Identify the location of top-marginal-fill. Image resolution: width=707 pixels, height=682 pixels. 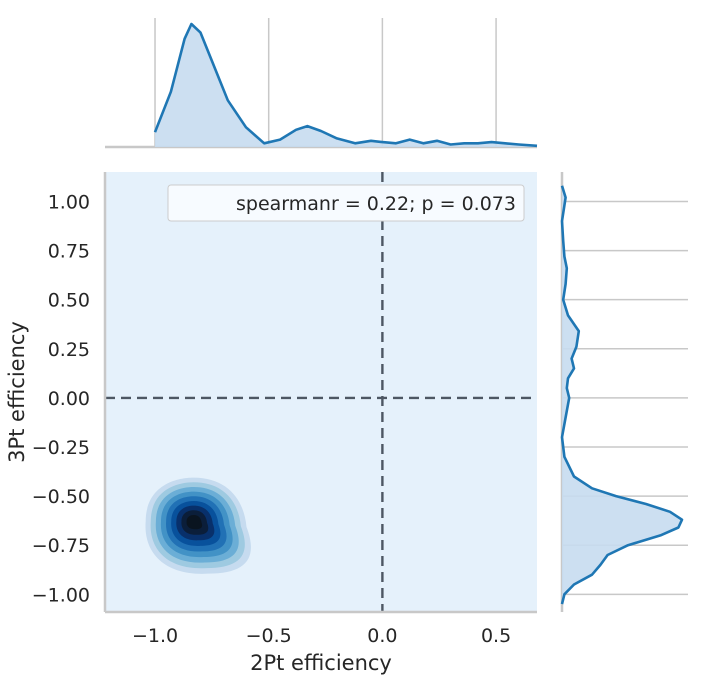
(346, 85).